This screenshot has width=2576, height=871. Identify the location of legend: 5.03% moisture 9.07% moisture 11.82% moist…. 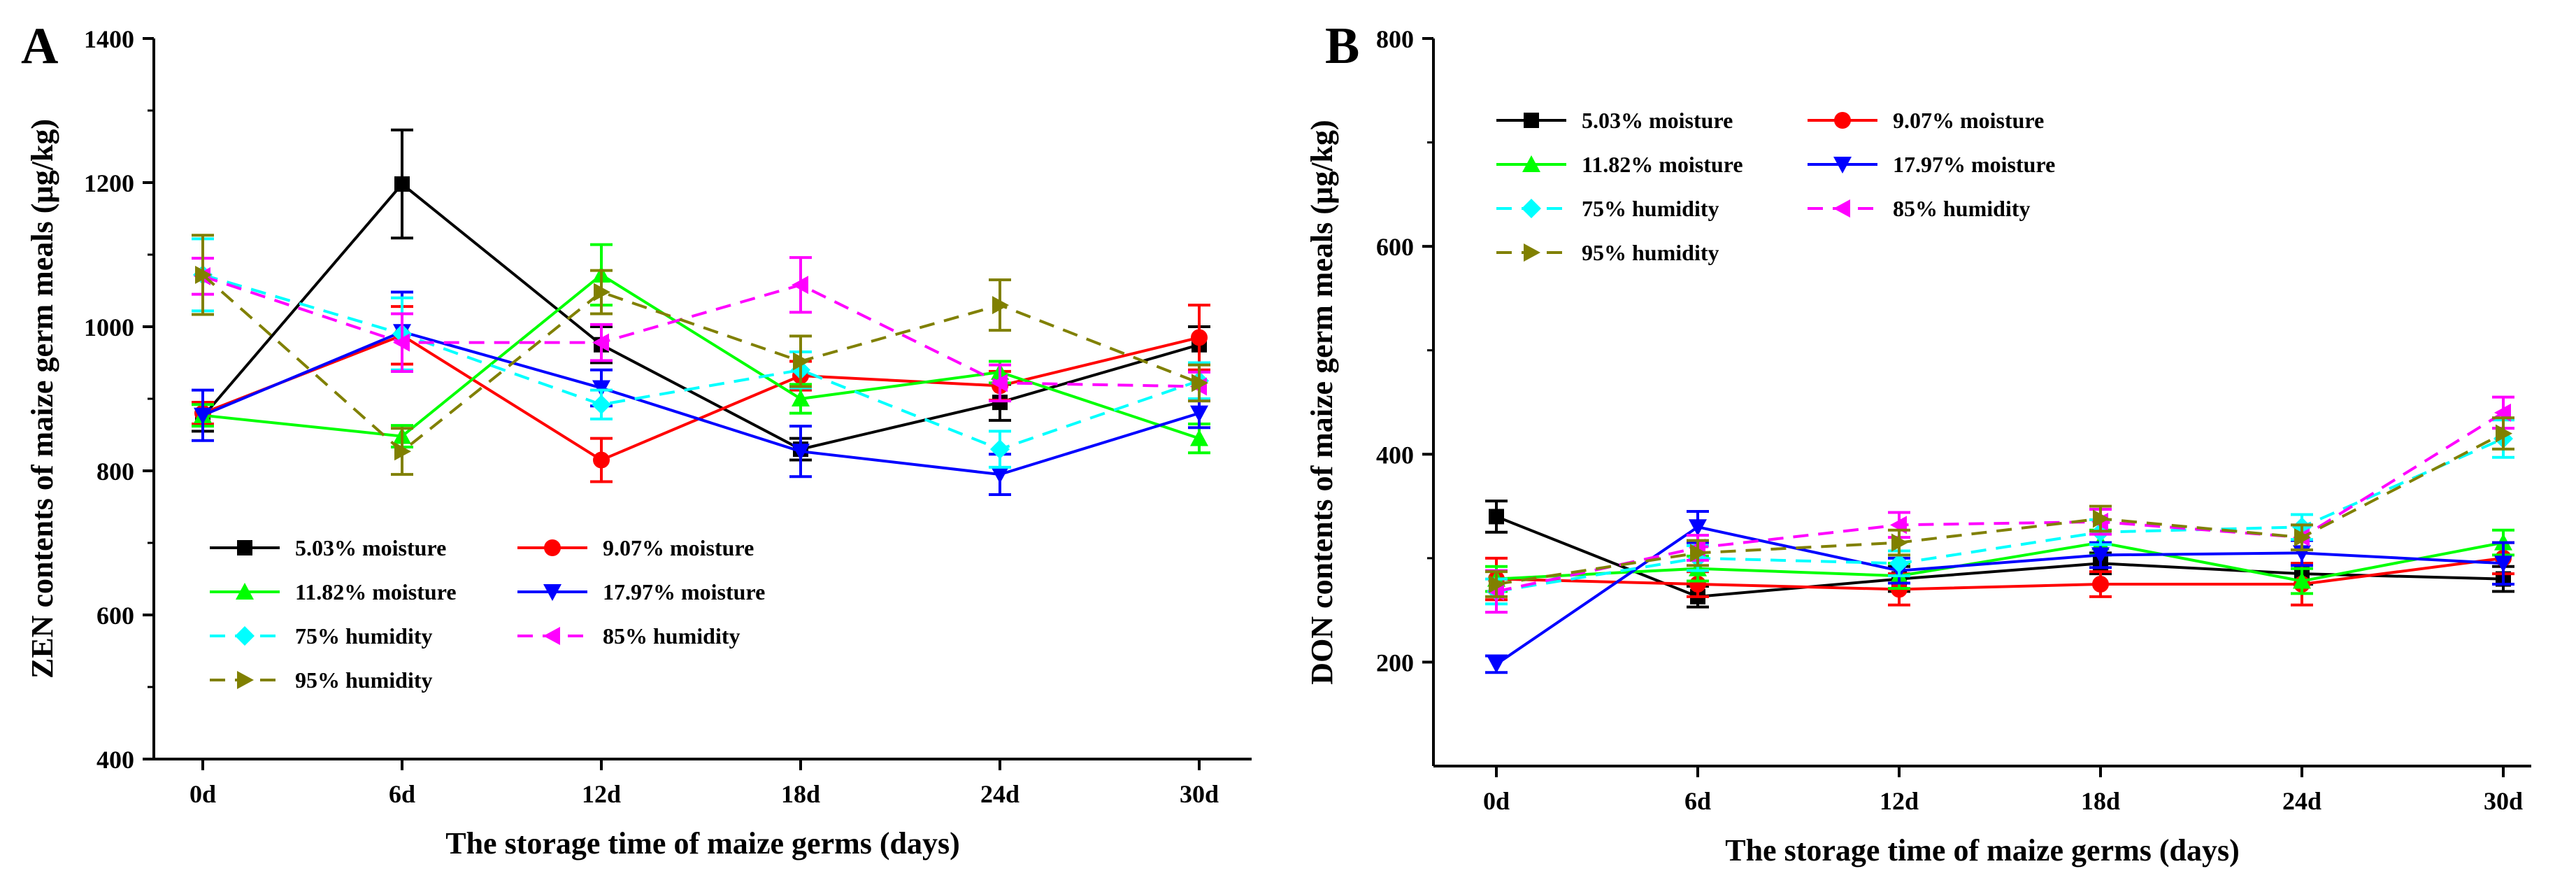
(487, 614).